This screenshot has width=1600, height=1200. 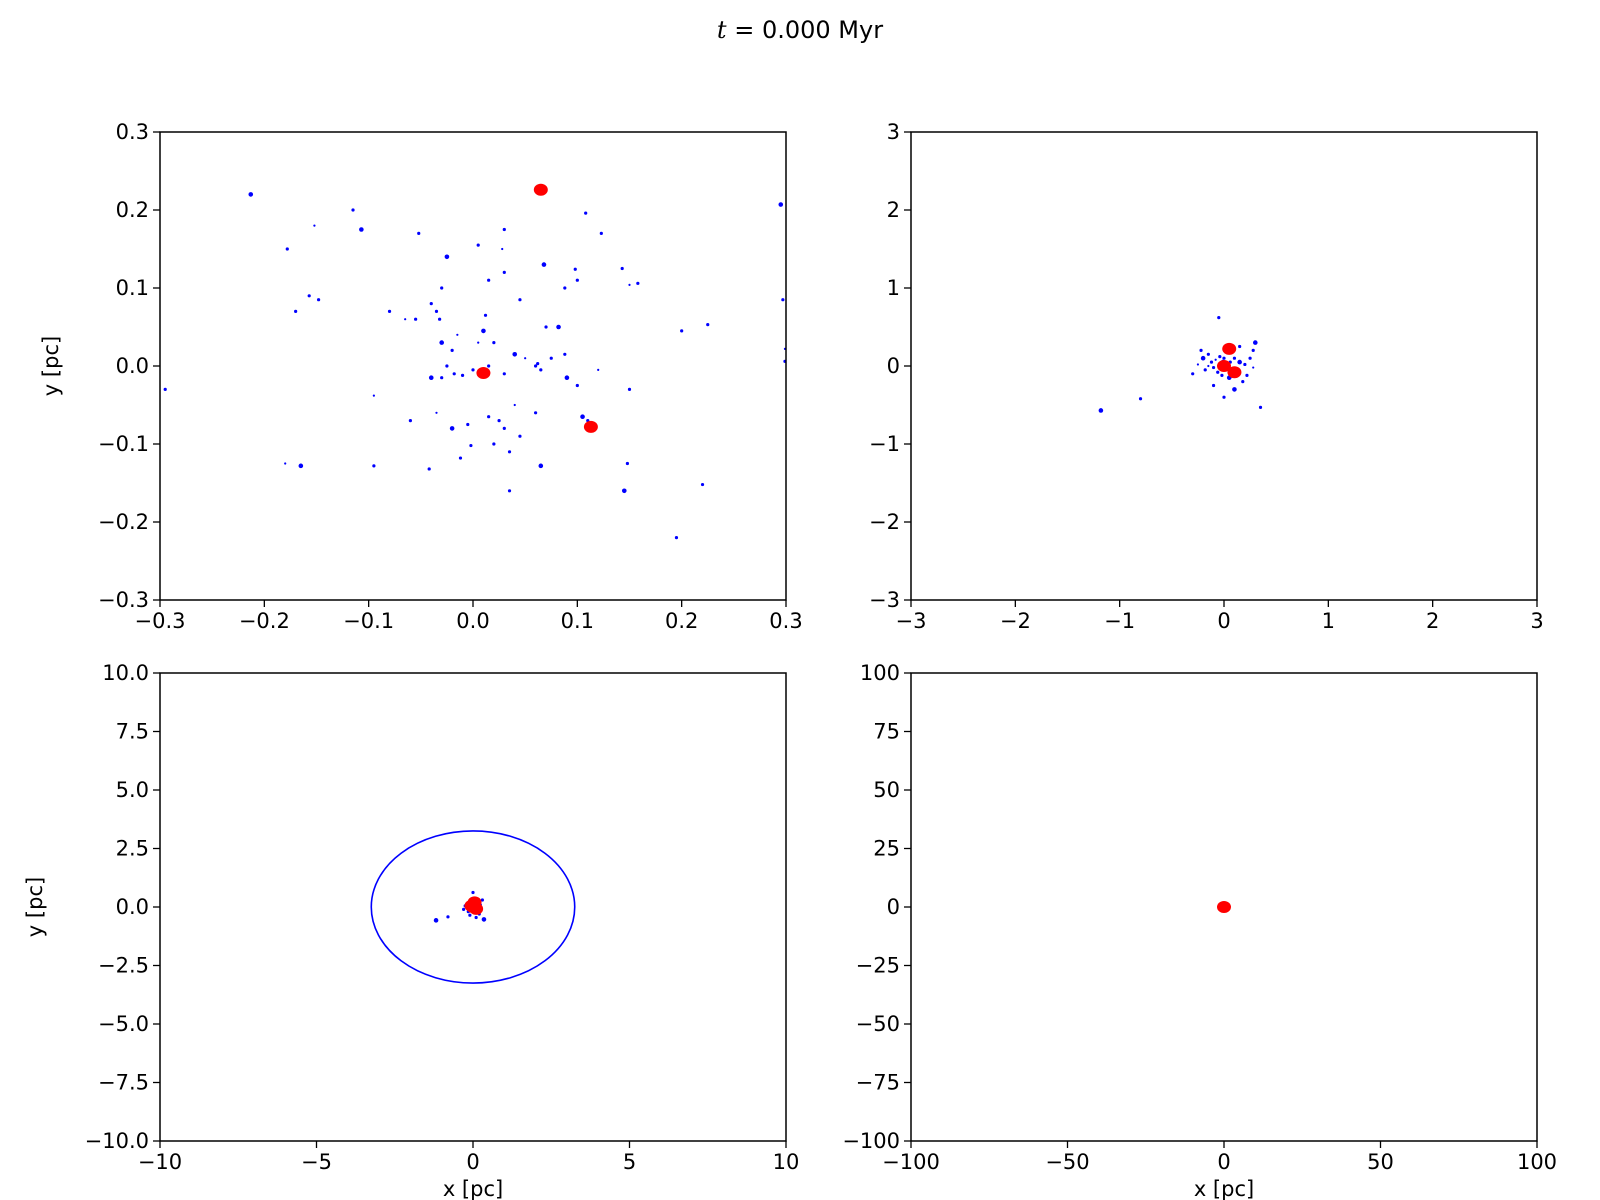 What do you see at coordinates (123, 1024) in the screenshot?
I see `y-tick-label: −5.0` at bounding box center [123, 1024].